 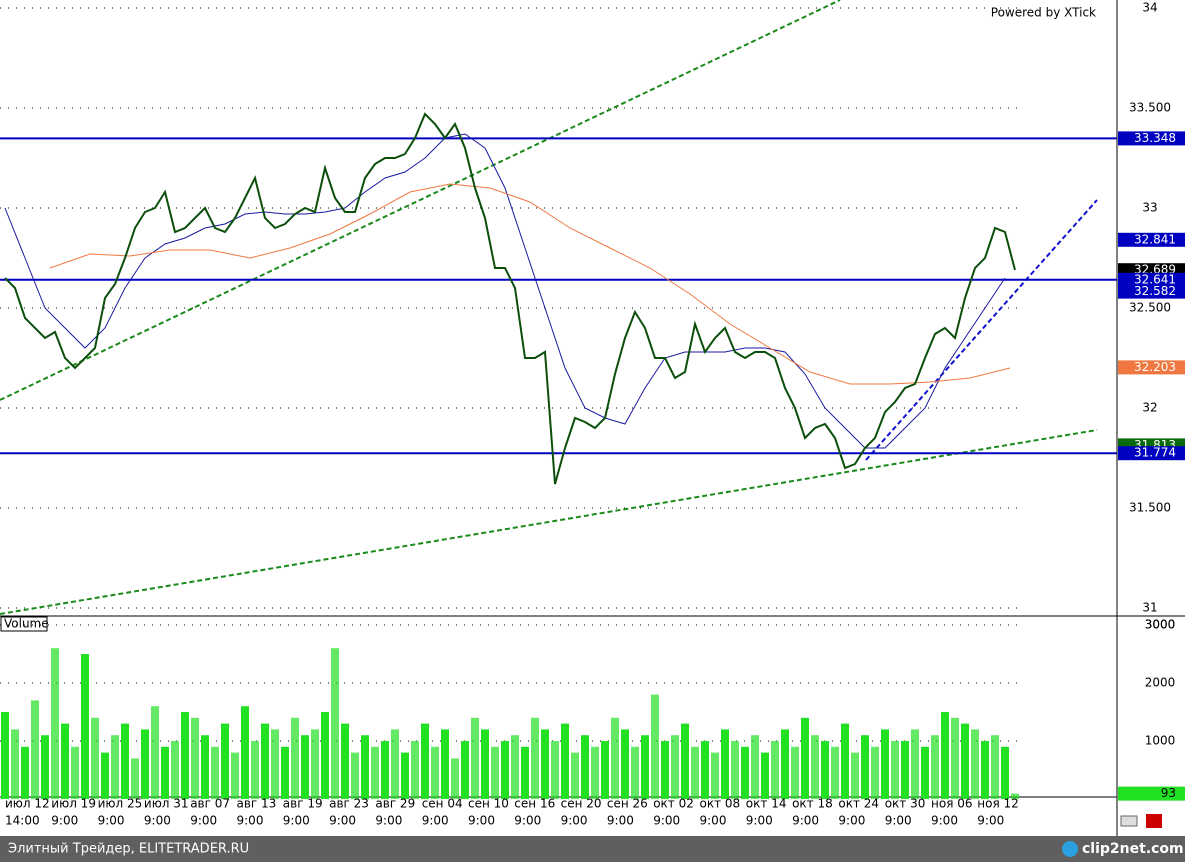 What do you see at coordinates (395, 804) in the screenshot?
I see `x-tick-label: авг 29` at bounding box center [395, 804].